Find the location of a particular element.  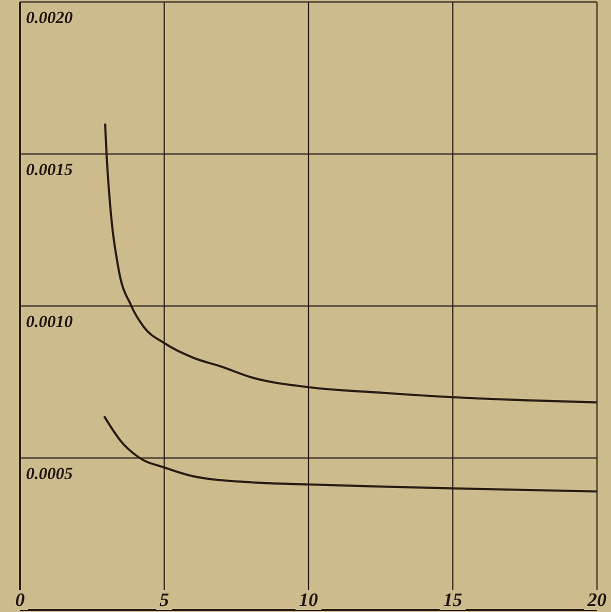

x-tick-label: 10 is located at coordinates (308, 600).